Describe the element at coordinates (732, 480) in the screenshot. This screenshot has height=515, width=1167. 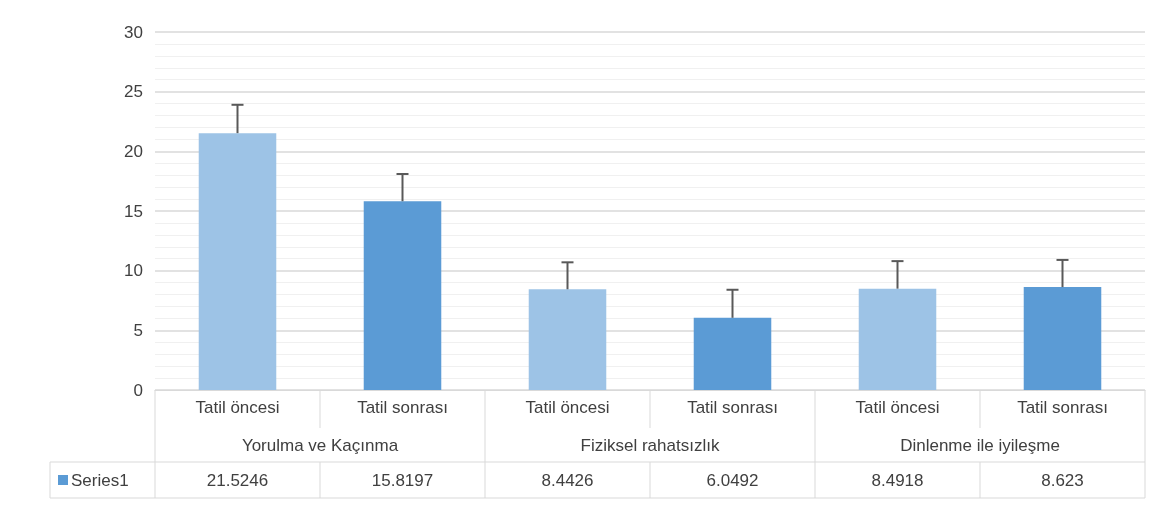
I see `data-label: 6.0492` at that location.